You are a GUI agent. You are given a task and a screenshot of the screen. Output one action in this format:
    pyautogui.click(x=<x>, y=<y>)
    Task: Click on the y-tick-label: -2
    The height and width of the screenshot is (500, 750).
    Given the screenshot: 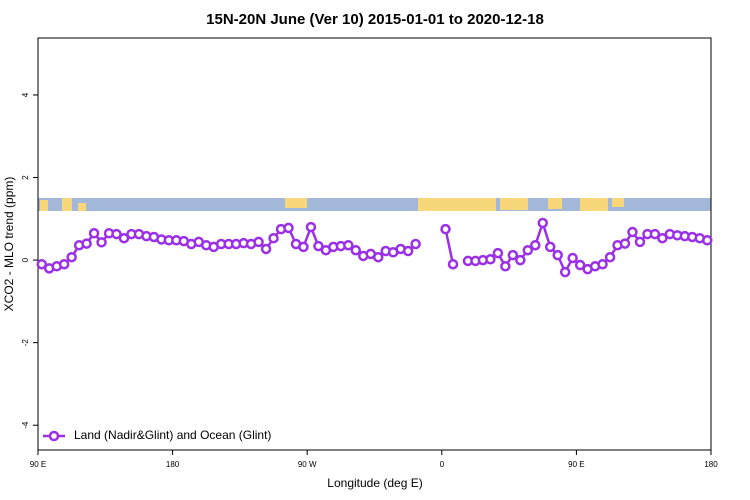 What is the action you would take?
    pyautogui.click(x=25, y=343)
    